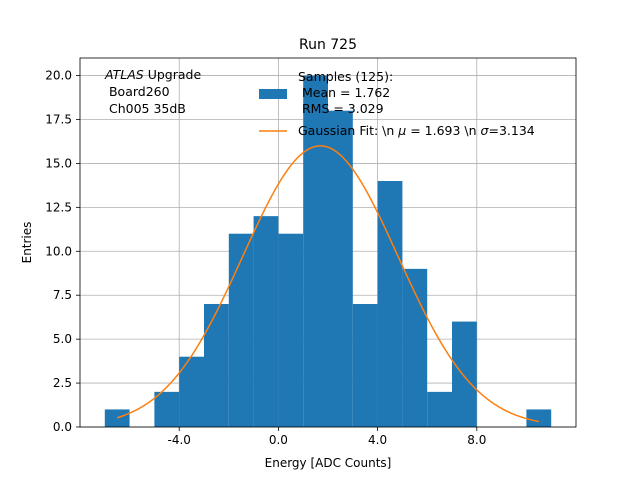  I want to click on y-tick-label: 12.5, so click(58, 207).